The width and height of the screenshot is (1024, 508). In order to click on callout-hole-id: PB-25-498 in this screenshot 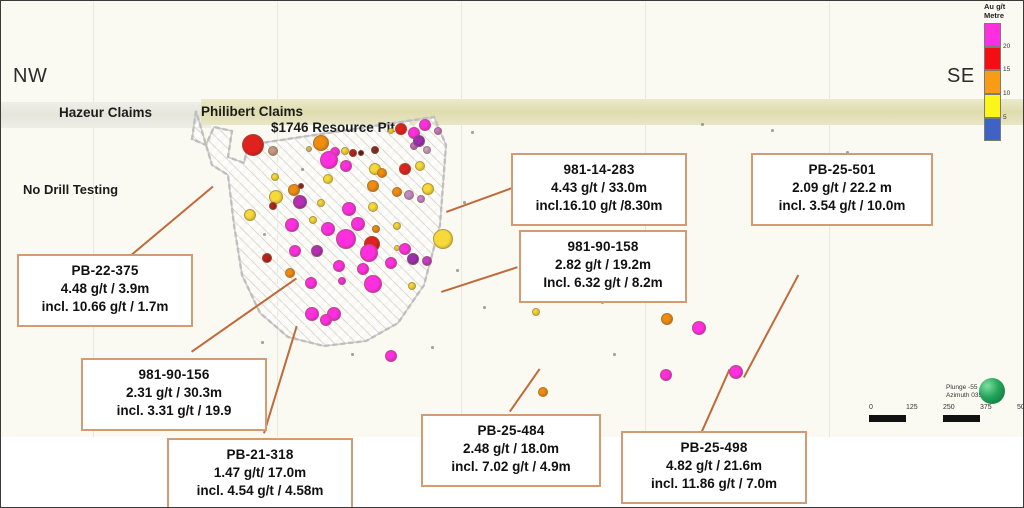, I will do `click(714, 447)`.